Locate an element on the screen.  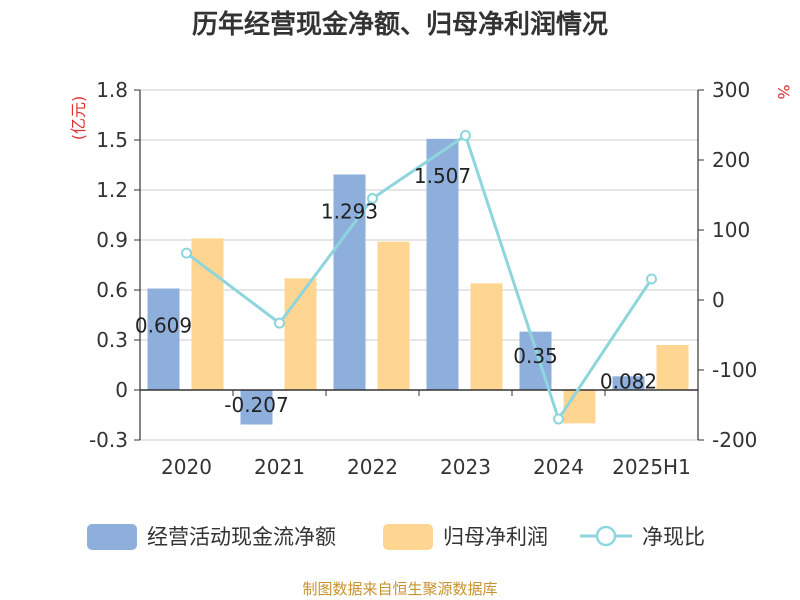
legend: 经营活动现金流净额 归母净利润 净现比 is located at coordinates (396, 537).